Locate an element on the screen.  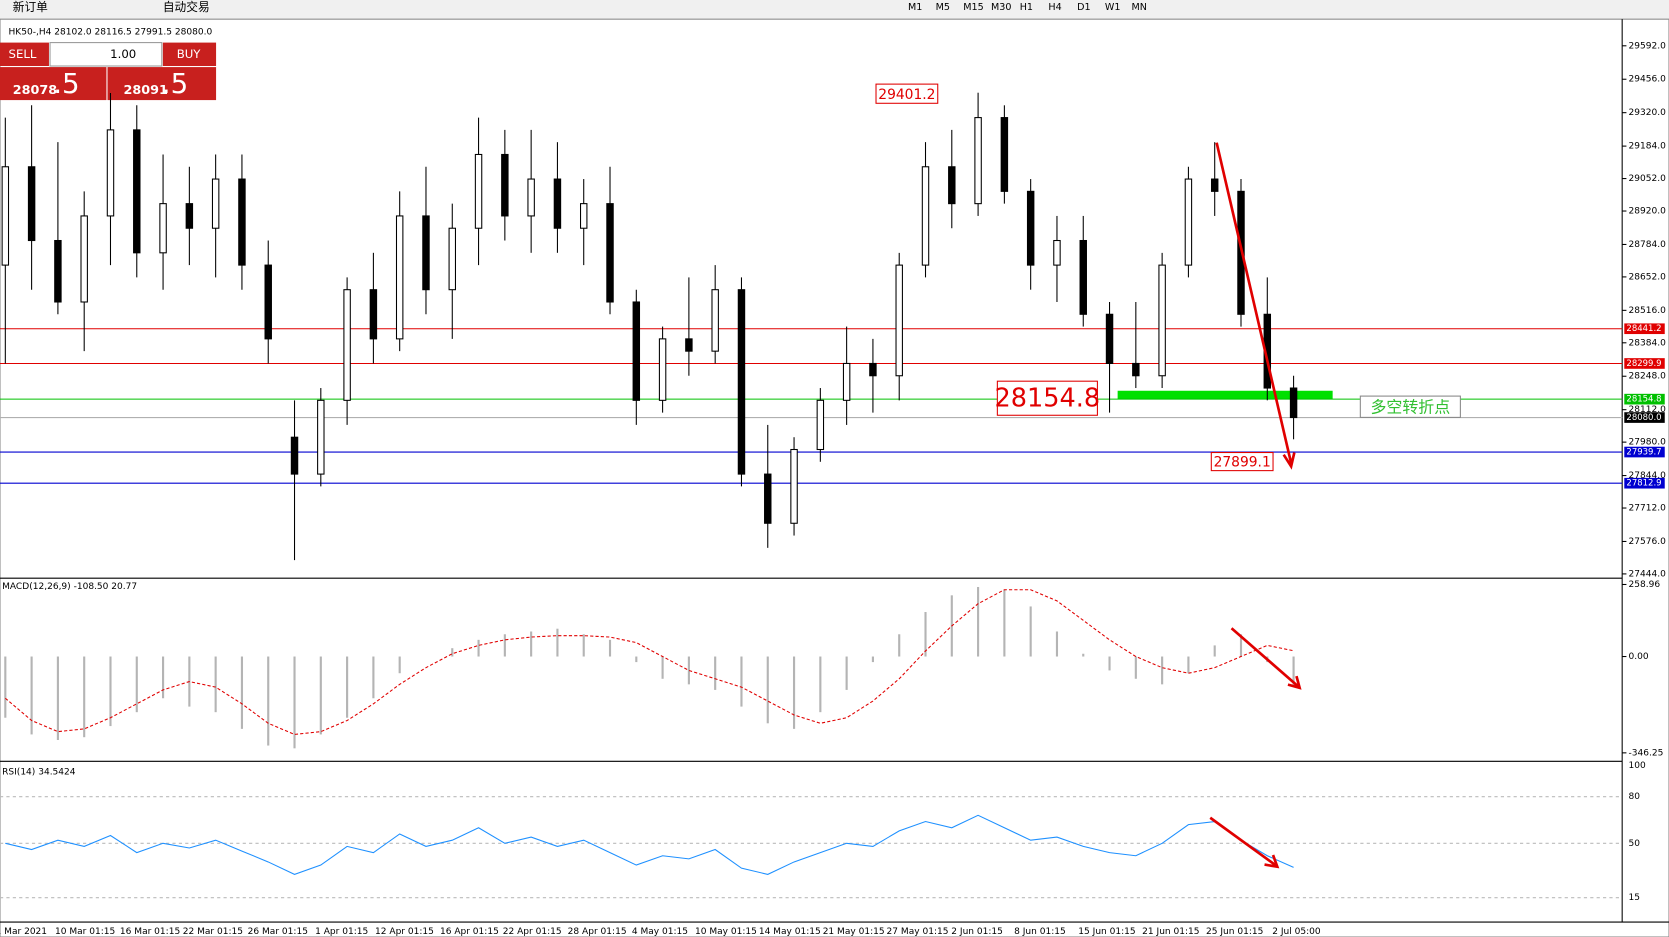
buy-label: BUY is located at coordinates (189, 54).